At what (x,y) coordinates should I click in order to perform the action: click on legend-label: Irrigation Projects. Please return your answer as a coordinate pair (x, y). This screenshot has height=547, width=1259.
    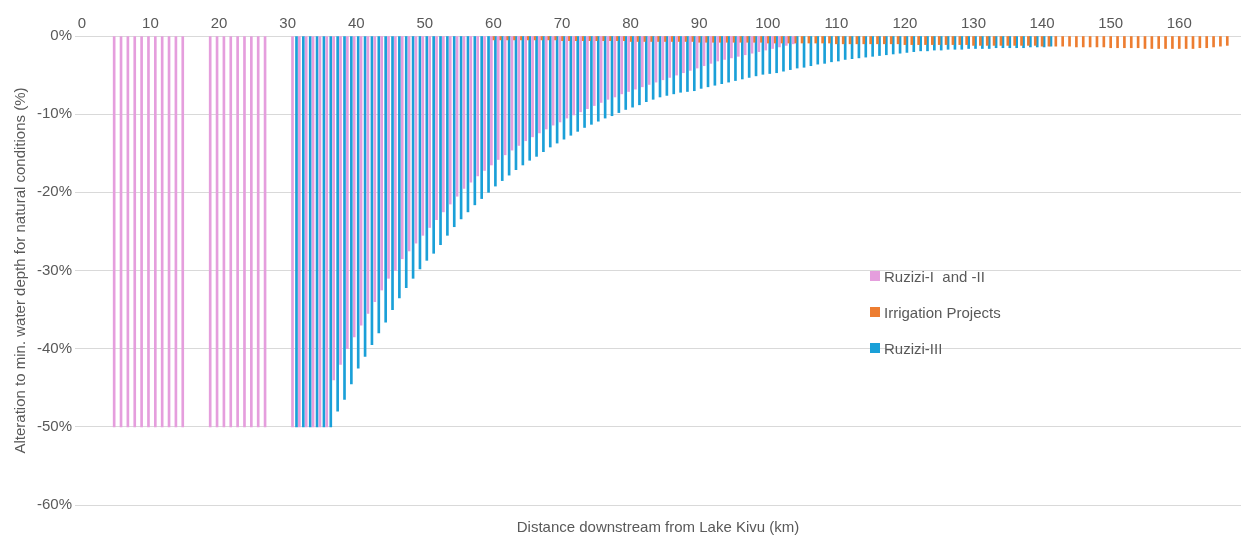
    Looking at the image, I should click on (942, 312).